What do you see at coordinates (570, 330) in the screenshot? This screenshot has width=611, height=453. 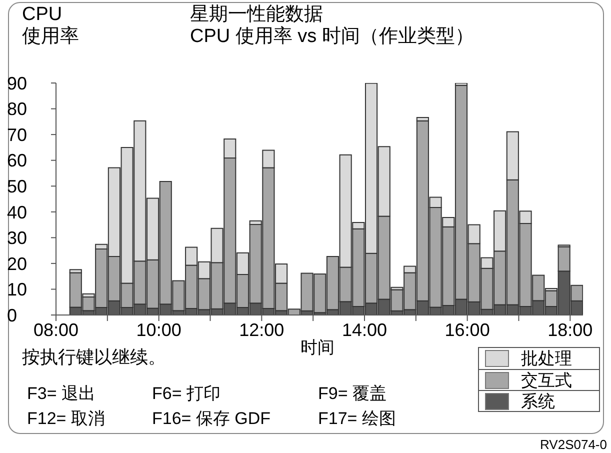 I see `x-tick-label: 18:00` at bounding box center [570, 330].